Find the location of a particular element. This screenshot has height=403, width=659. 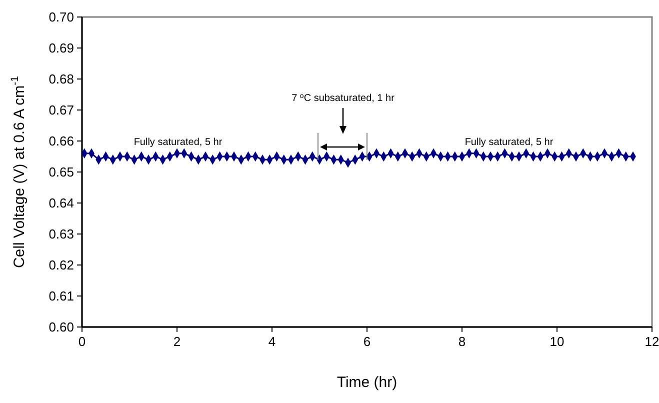

y-tick-label: 0.67 is located at coordinates (61, 110).